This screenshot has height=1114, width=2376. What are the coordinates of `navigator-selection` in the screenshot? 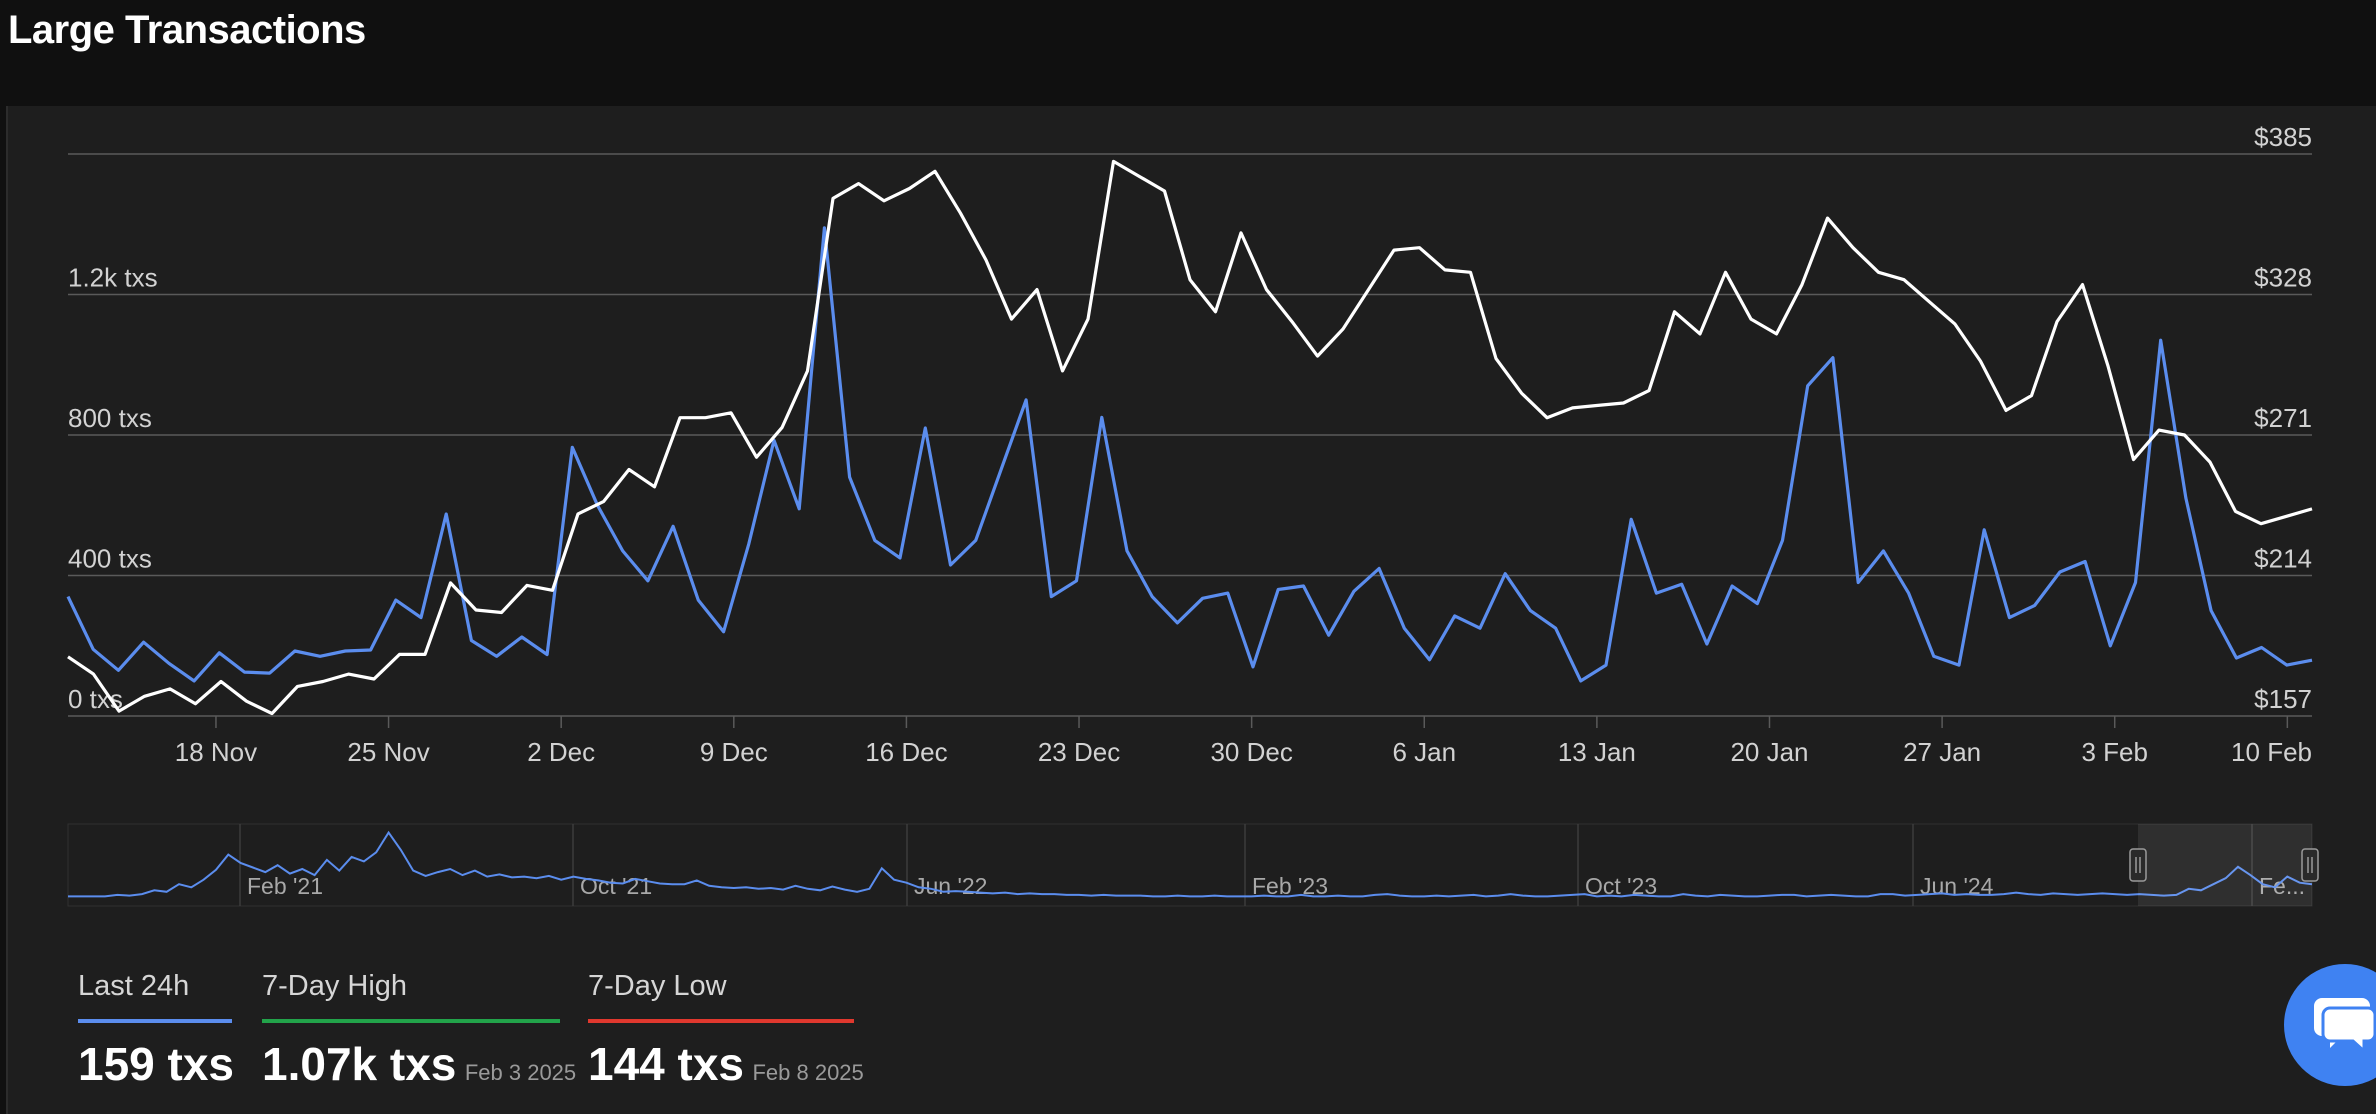 It's located at (2225, 865).